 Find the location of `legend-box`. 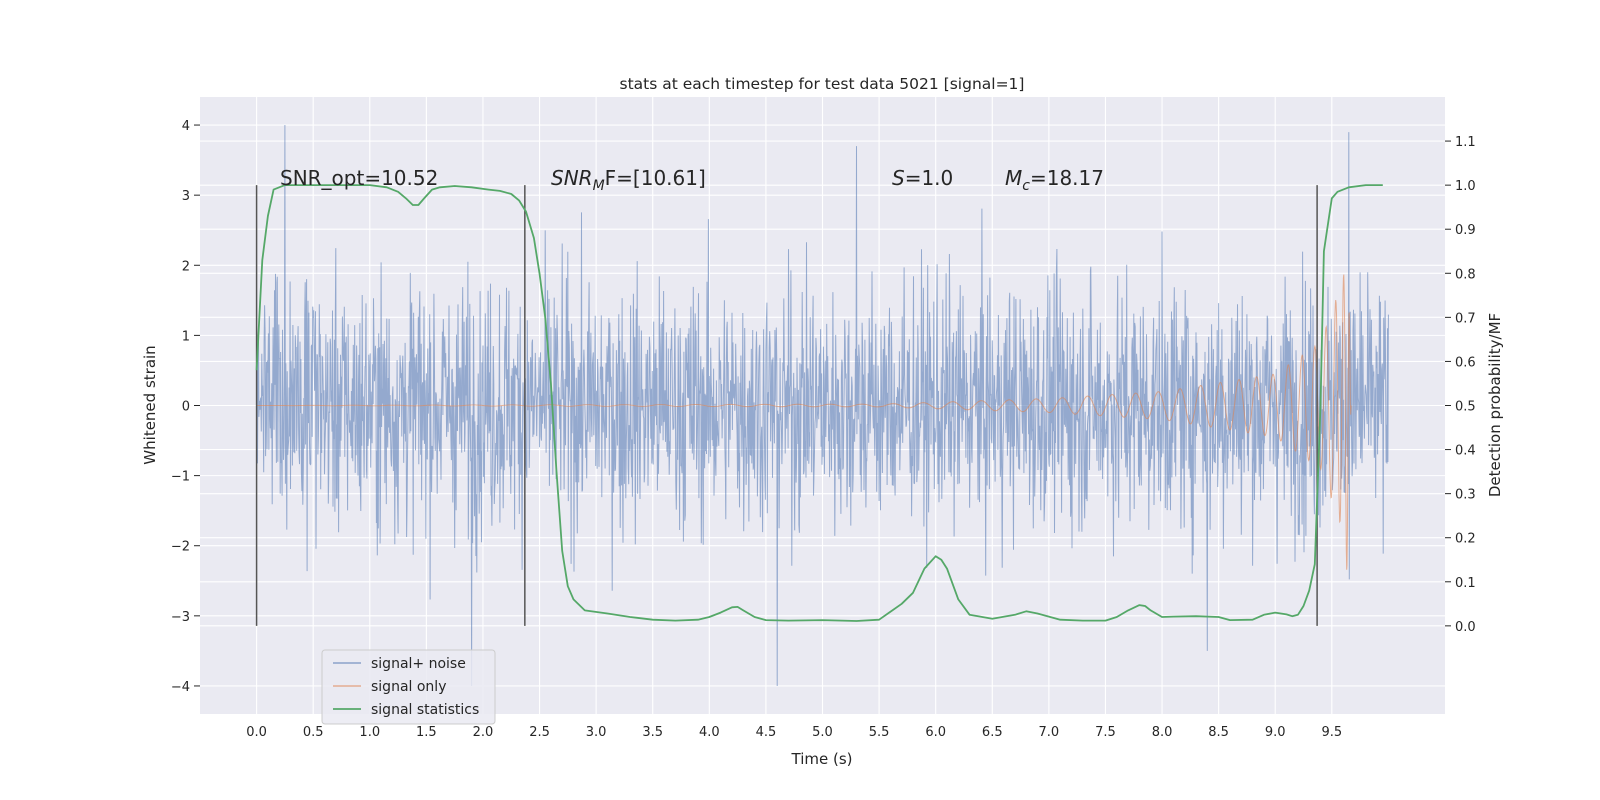

legend-box is located at coordinates (408, 687).